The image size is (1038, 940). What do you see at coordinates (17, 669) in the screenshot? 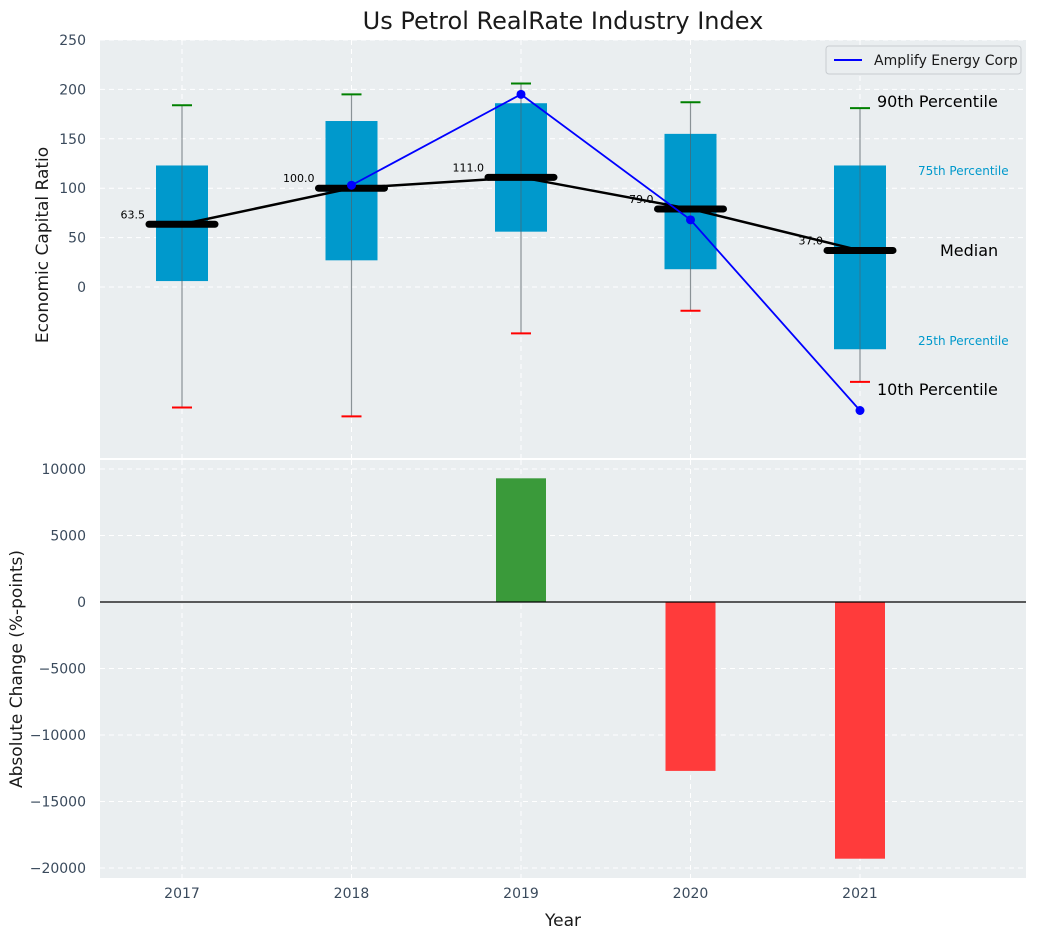
I see `bottom-y-axis-title: Absolute Change (%-points)` at bounding box center [17, 669].